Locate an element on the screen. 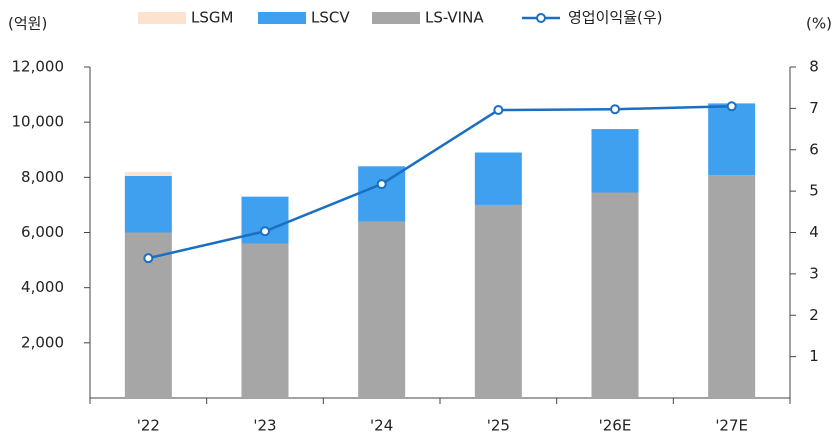  x-tick-label: '22 is located at coordinates (148, 426).